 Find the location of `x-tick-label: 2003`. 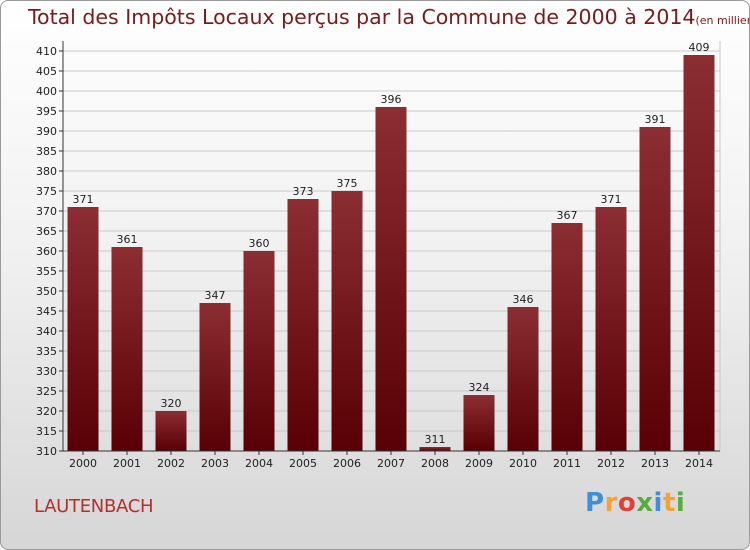

x-tick-label: 2003 is located at coordinates (215, 463).